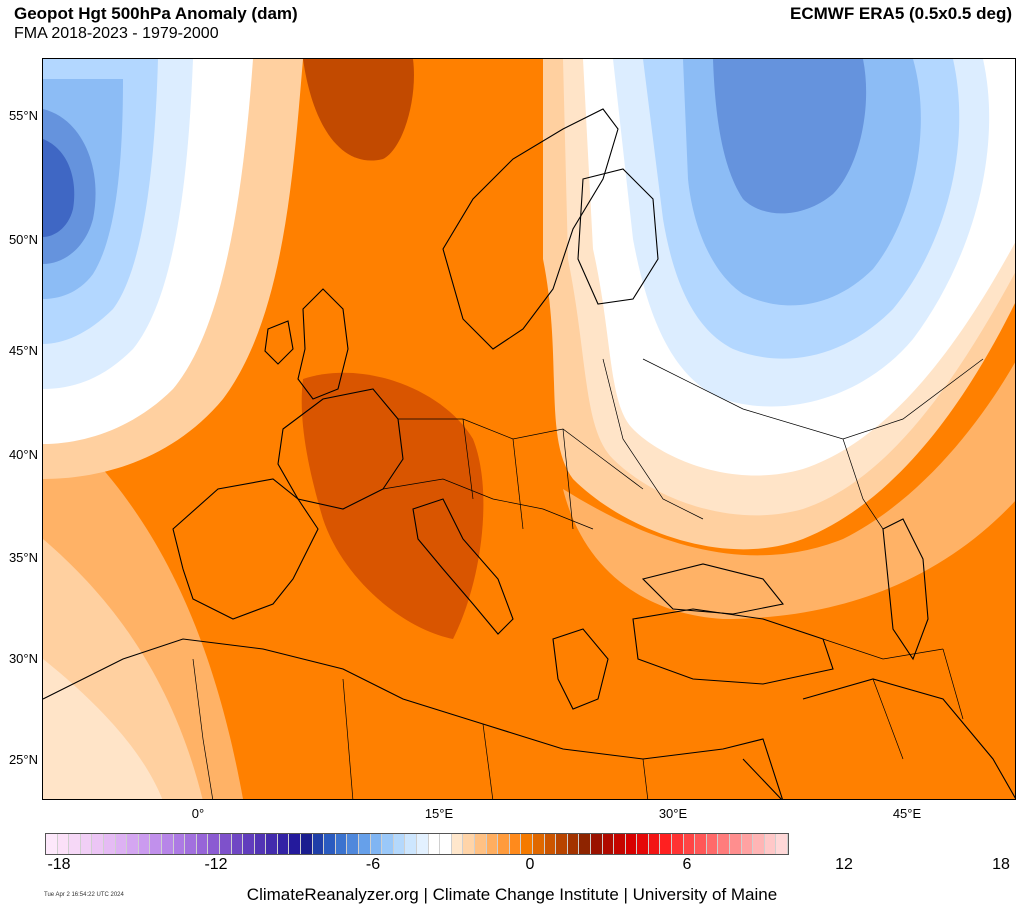 This screenshot has width=1024, height=911. What do you see at coordinates (340, 449) in the screenshot?
I see `france-outline` at bounding box center [340, 449].